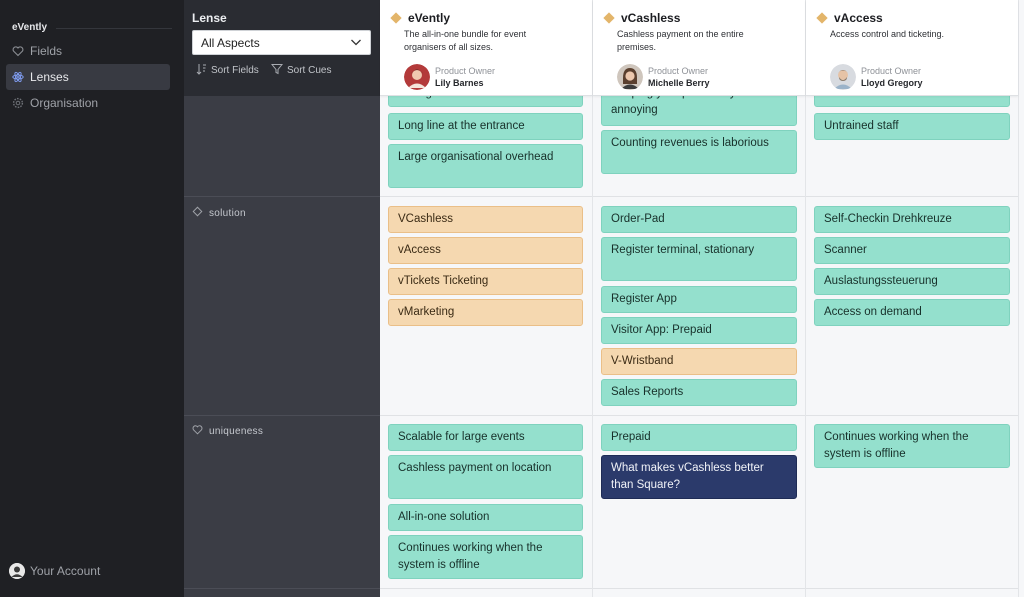 This screenshot has width=1024, height=597. Describe the element at coordinates (485, 126) in the screenshot. I see `cue-card: Long line at the entrance` at that location.